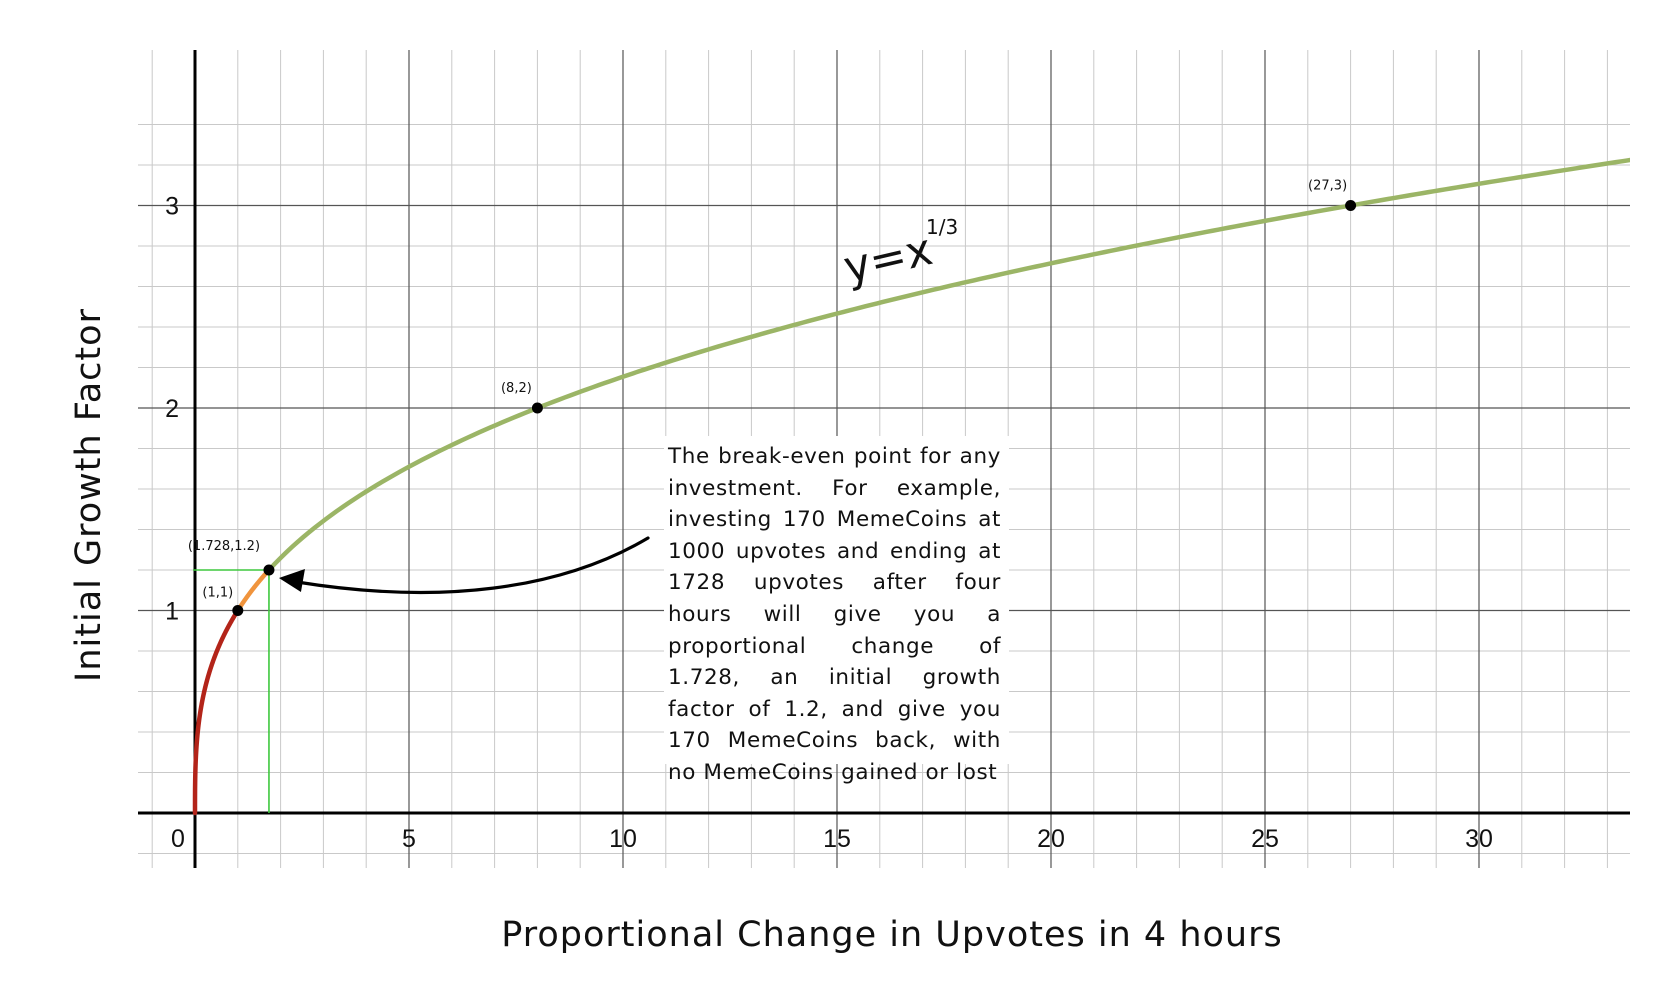 This screenshot has width=1678, height=994. Describe the element at coordinates (409, 839) in the screenshot. I see `x-tick-label: 5` at that location.